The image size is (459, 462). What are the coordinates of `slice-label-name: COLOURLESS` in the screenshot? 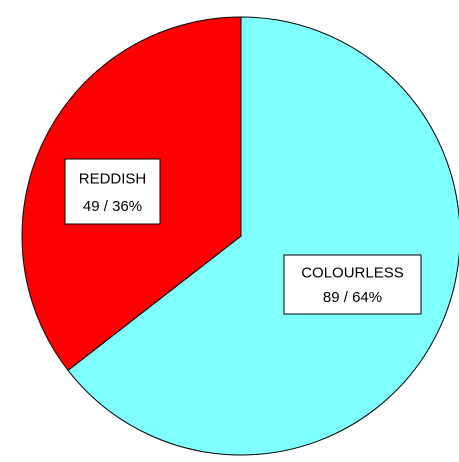 It's located at (352, 272).